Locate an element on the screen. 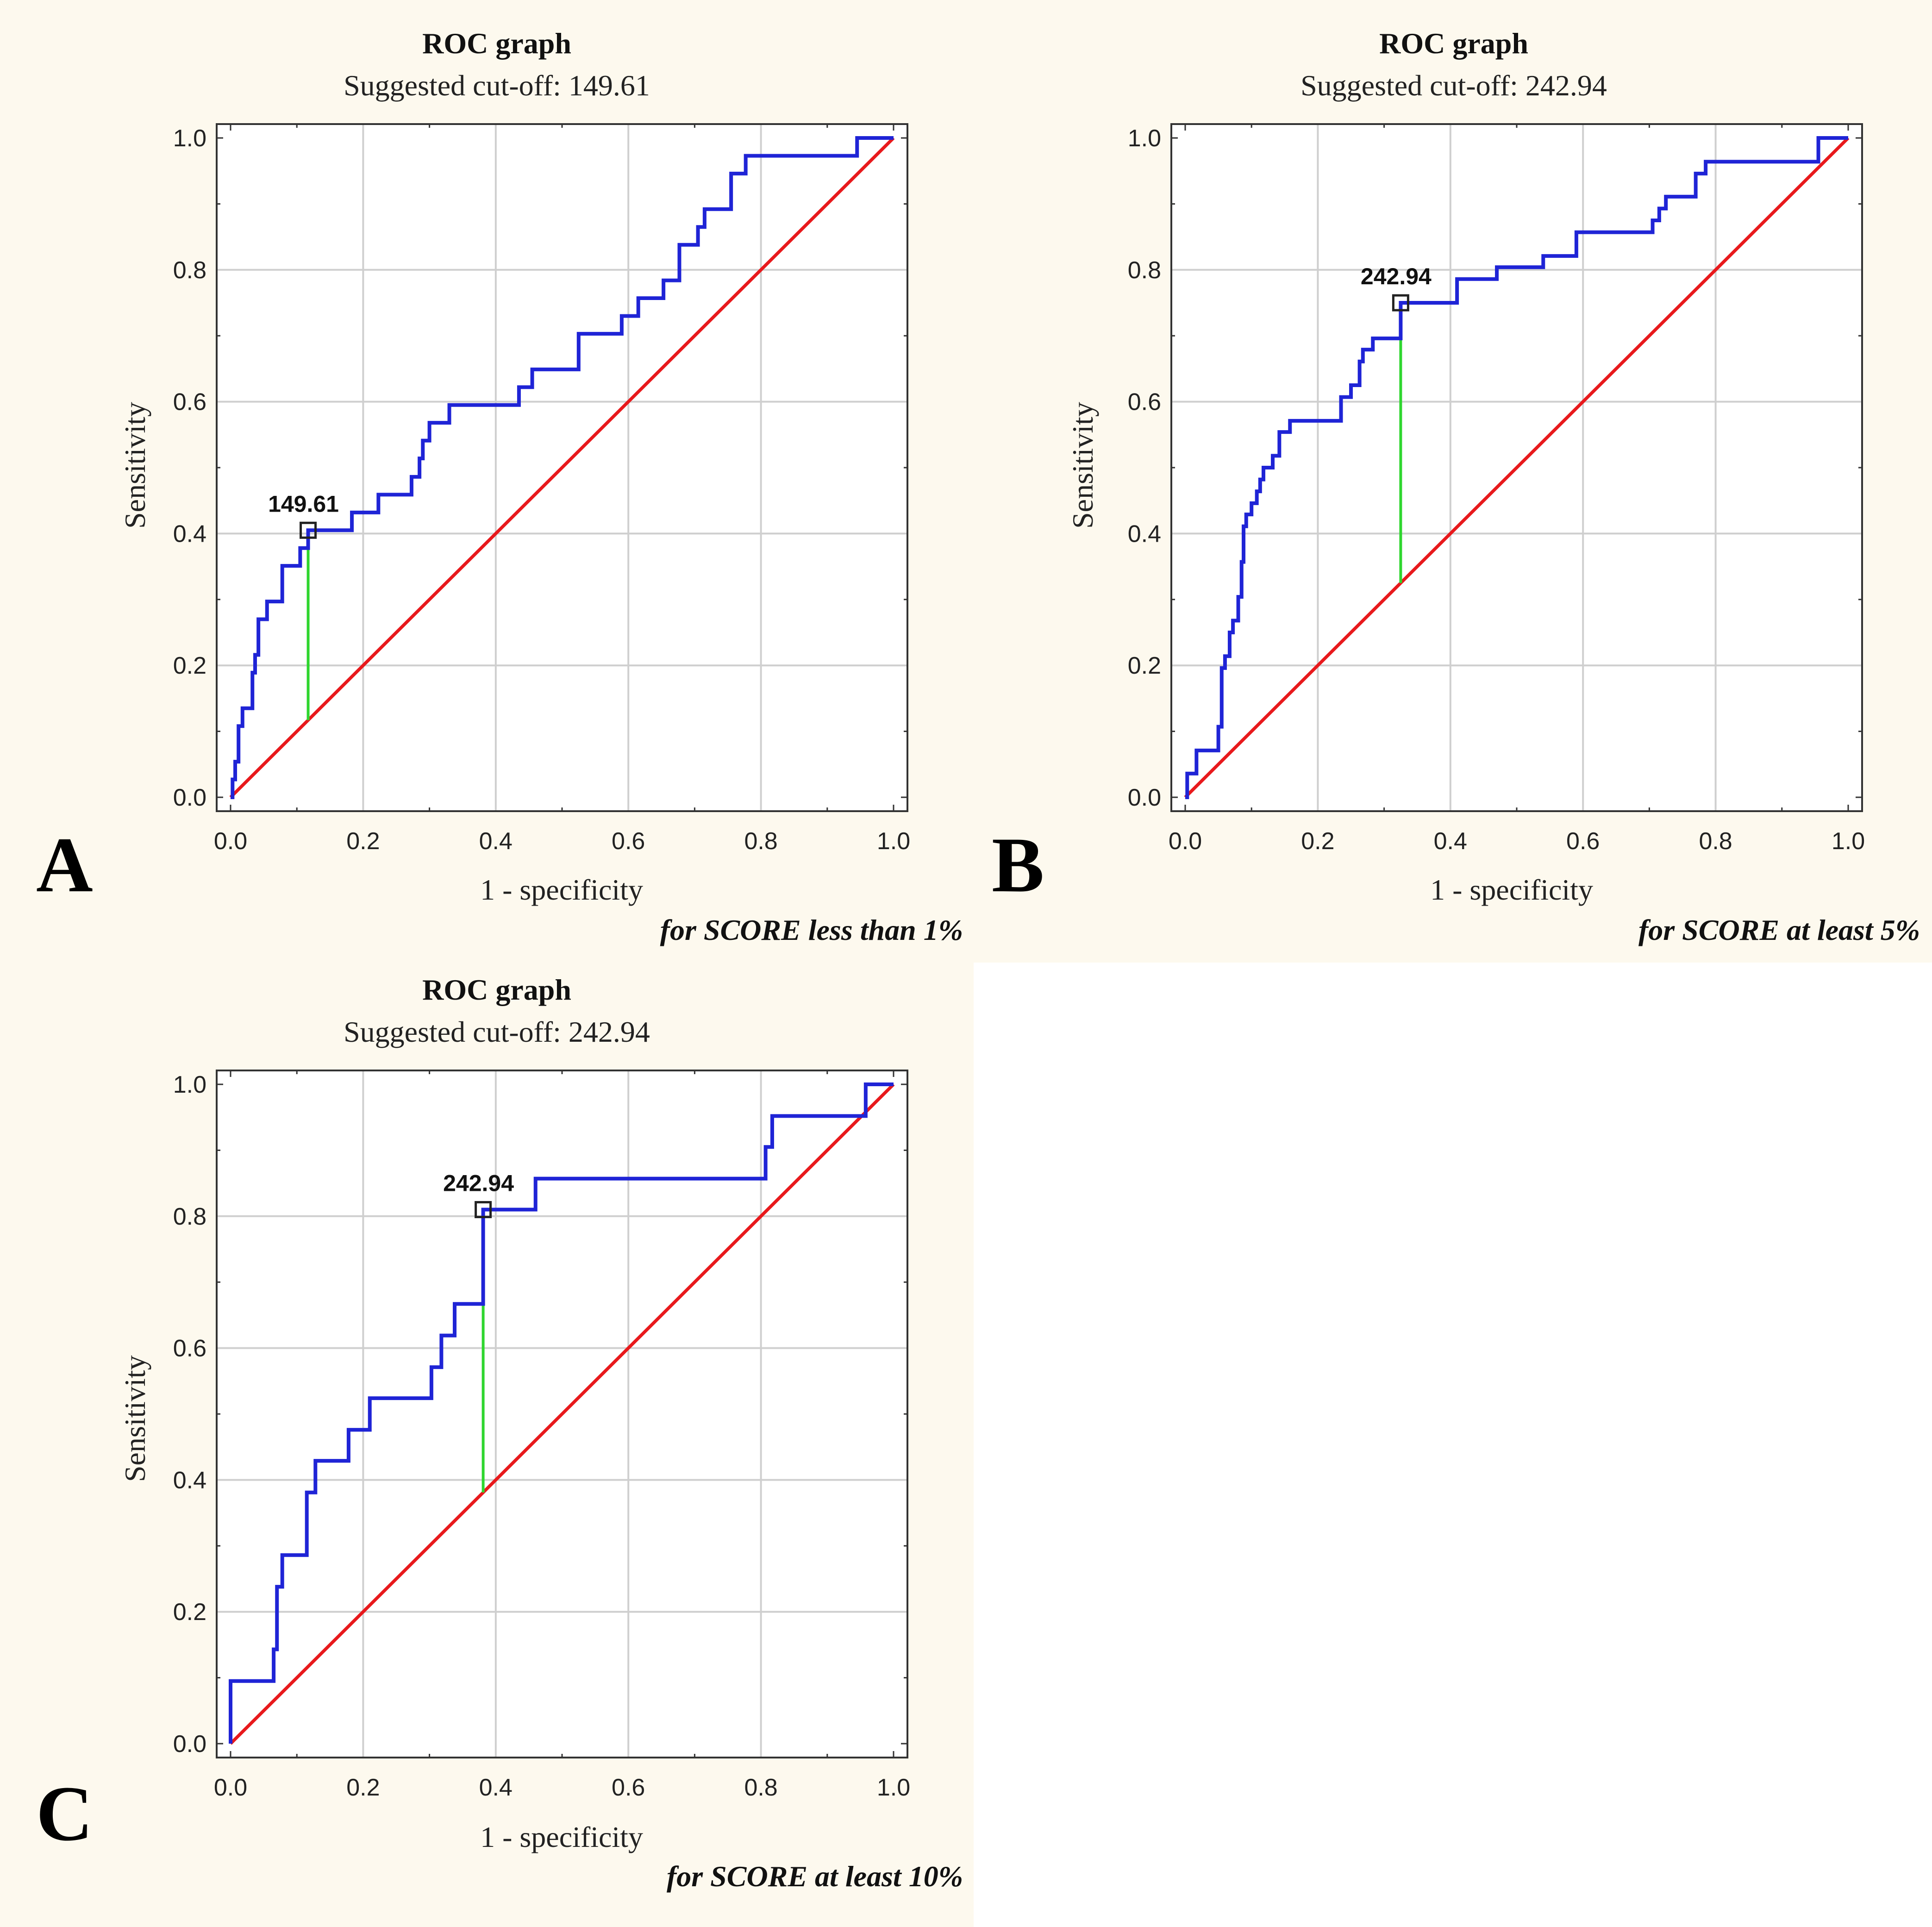 This screenshot has width=1932, height=1927. panel-letter: C is located at coordinates (65, 1813).